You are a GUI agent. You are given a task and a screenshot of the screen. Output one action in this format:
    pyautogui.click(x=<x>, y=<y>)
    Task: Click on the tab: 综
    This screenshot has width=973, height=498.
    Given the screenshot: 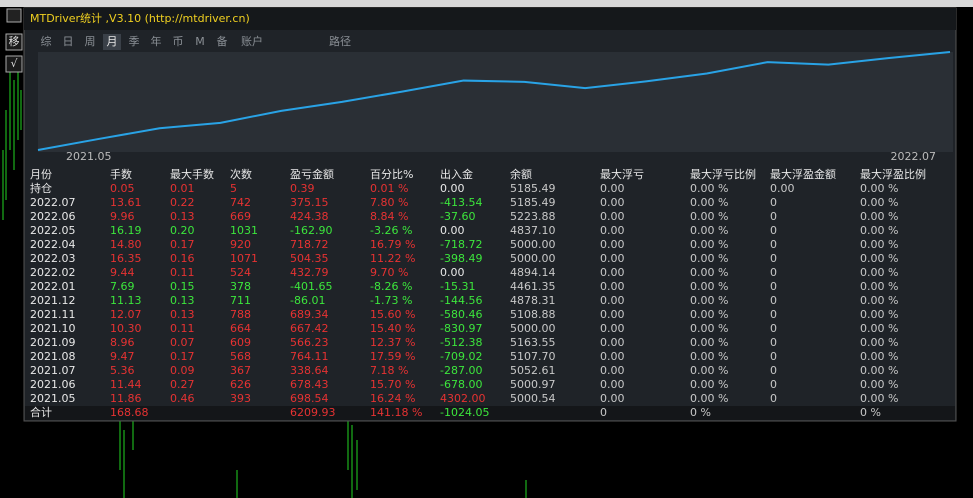 What is the action you would take?
    pyautogui.click(x=46, y=41)
    